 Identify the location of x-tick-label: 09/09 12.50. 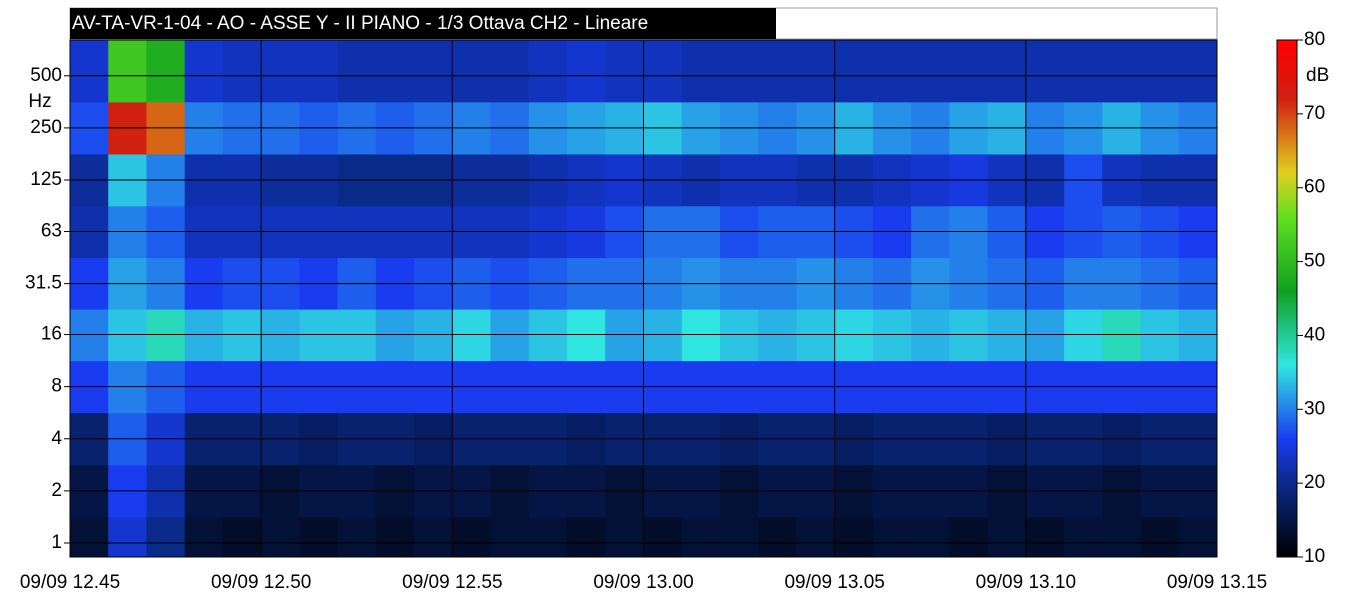
(261, 582).